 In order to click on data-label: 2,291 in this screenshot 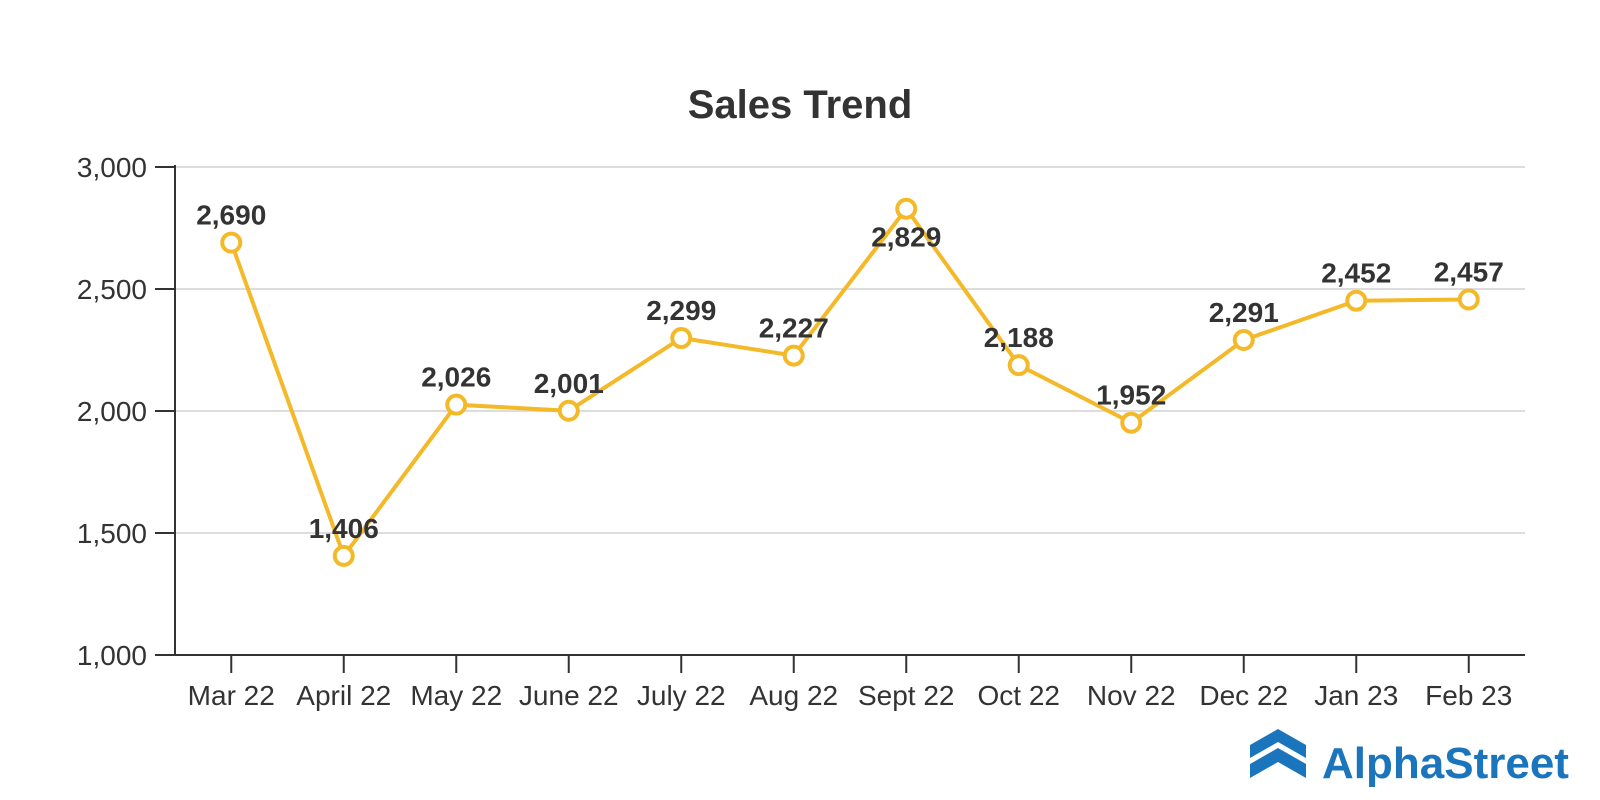, I will do `click(1244, 312)`.